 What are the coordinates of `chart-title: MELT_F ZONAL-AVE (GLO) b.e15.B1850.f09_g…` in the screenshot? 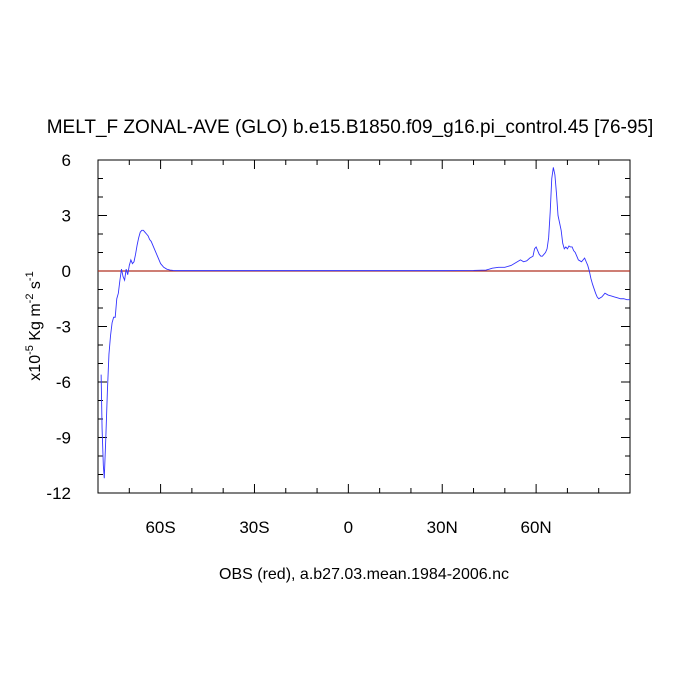 It's located at (350, 127).